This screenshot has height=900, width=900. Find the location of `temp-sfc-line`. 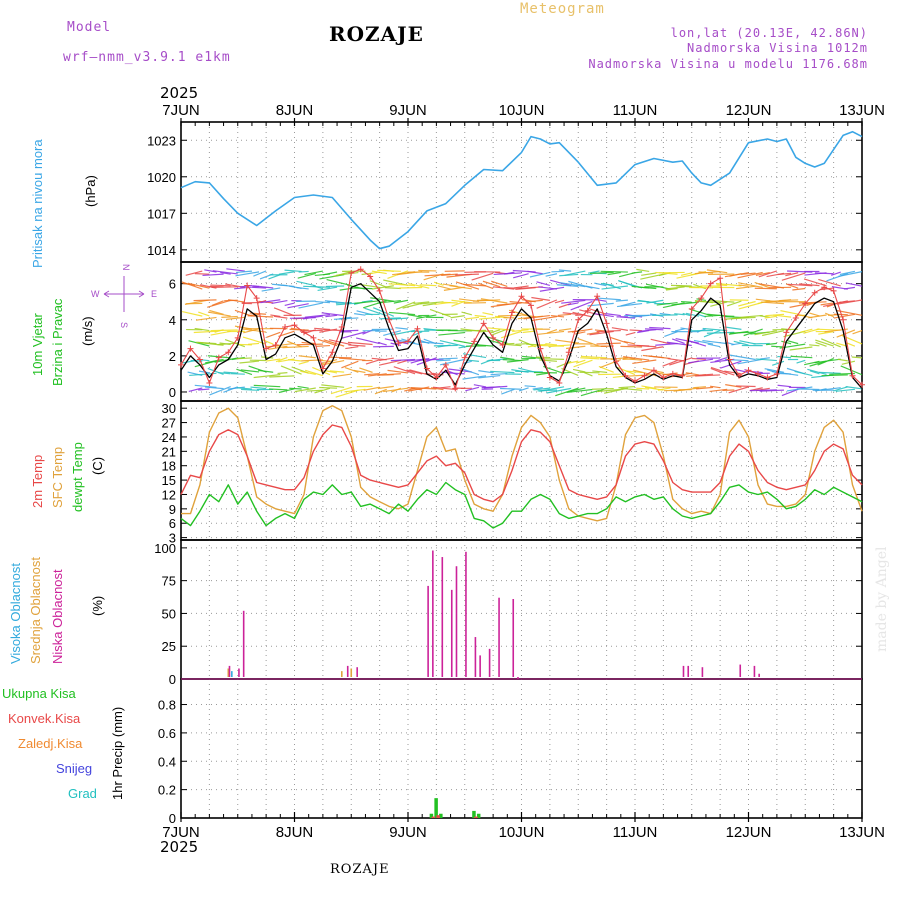

temp-sfc-line is located at coordinates (522, 463).